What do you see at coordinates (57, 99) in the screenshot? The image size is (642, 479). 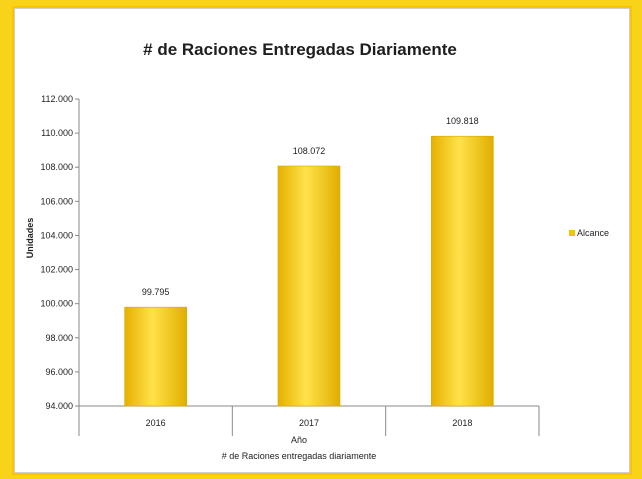 I see `y-tick-label: 112.000` at bounding box center [57, 99].